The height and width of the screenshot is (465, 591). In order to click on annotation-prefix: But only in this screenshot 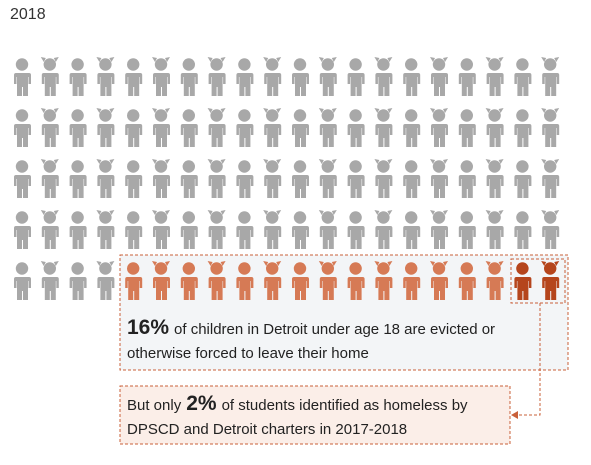, I will do `click(154, 405)`.